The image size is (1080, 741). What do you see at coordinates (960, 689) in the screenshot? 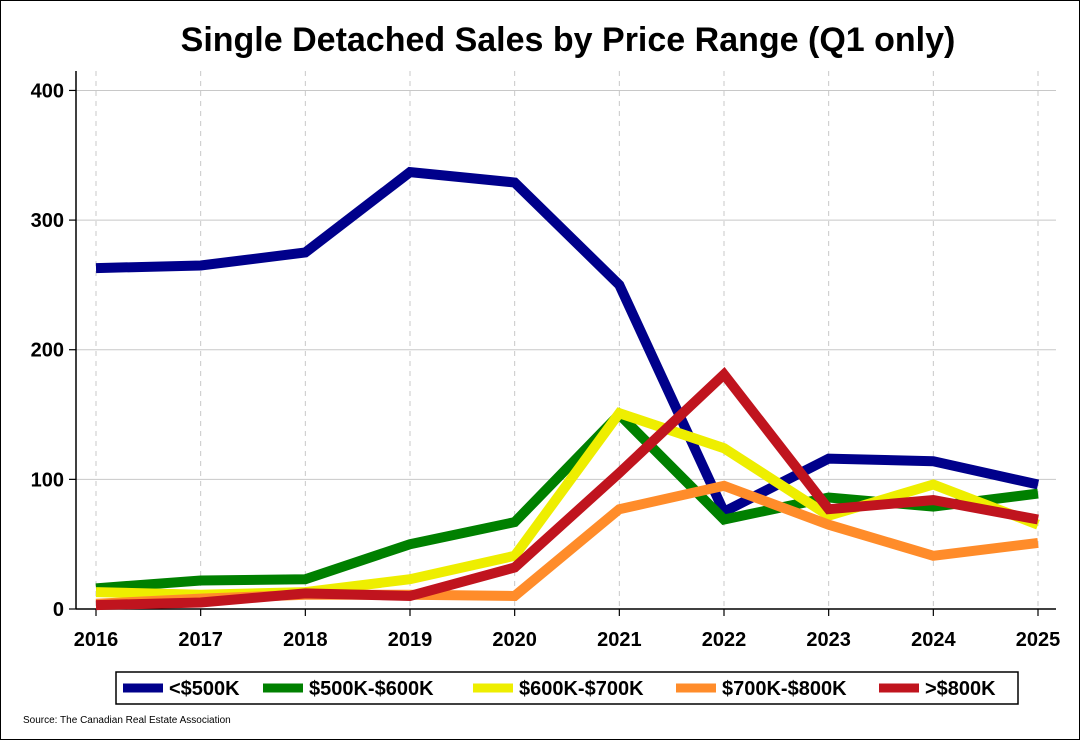
I see `legend-label-4: >$800K` at bounding box center [960, 689].